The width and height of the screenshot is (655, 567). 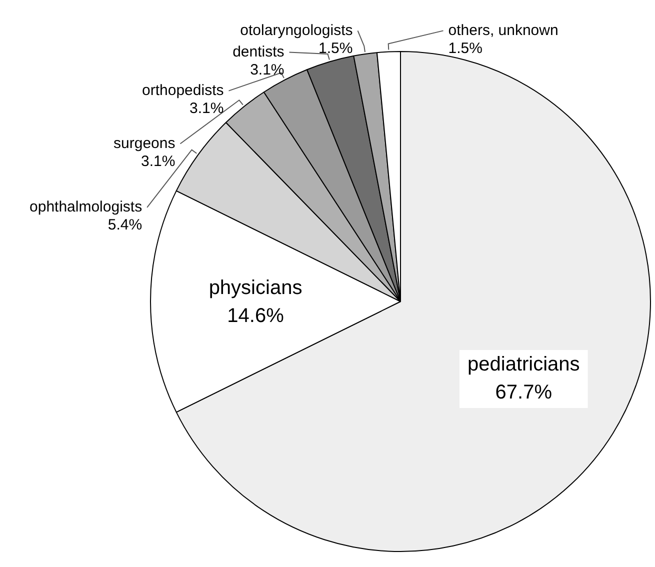 What do you see at coordinates (255, 316) in the screenshot?
I see `data-label: 14.6%` at bounding box center [255, 316].